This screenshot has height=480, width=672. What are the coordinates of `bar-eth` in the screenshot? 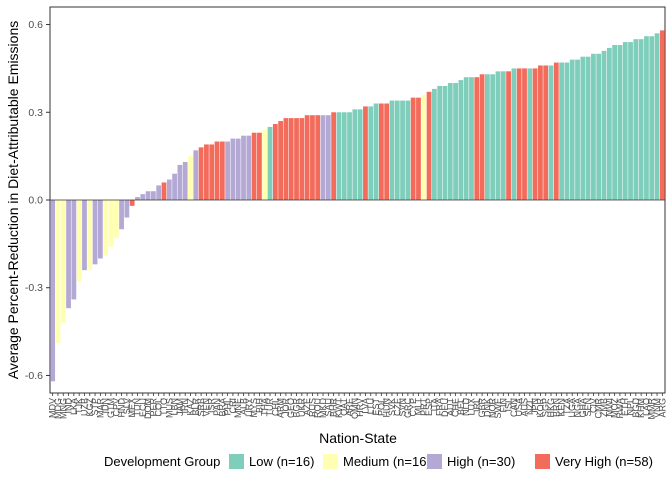 It's located at (625, 121).